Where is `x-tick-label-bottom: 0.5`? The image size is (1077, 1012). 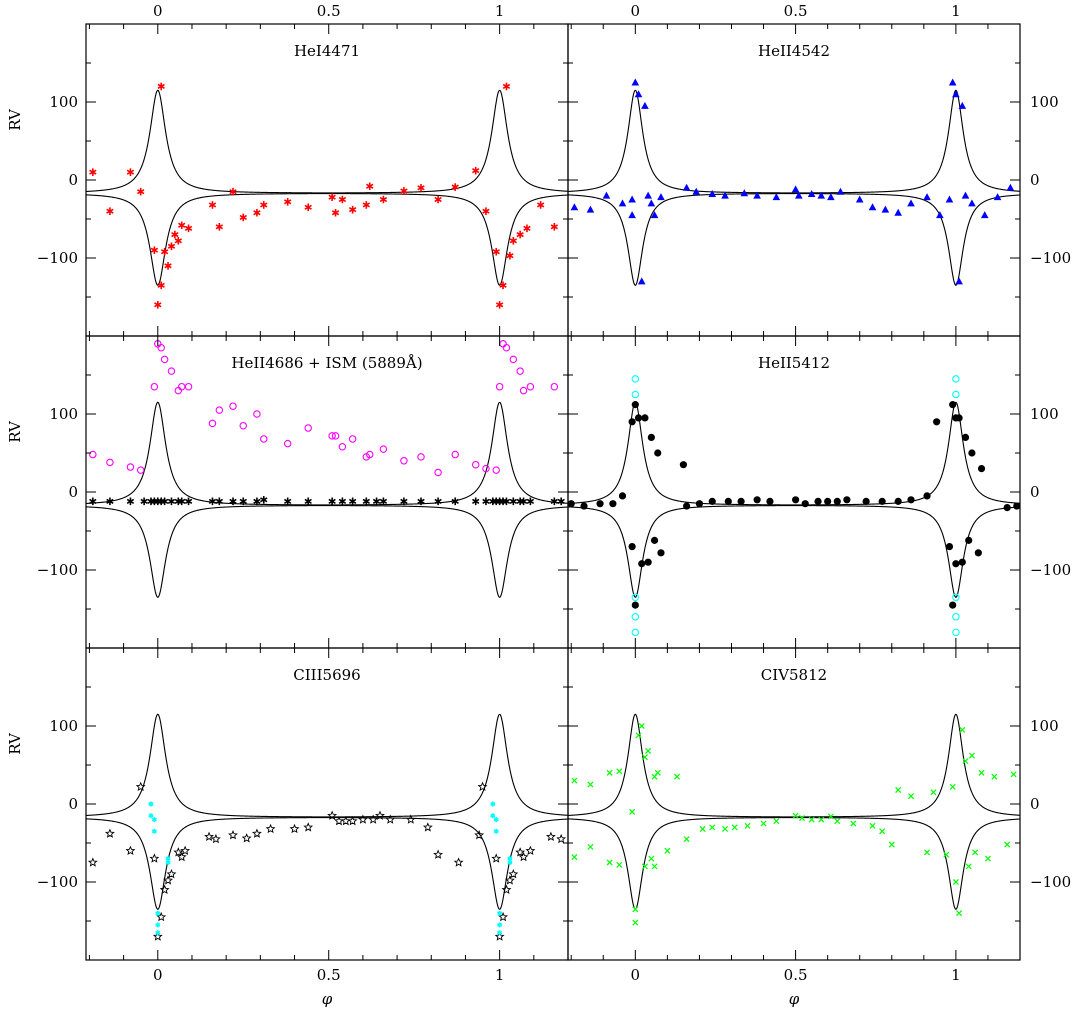
x-tick-label-bottom: 0.5 is located at coordinates (796, 975).